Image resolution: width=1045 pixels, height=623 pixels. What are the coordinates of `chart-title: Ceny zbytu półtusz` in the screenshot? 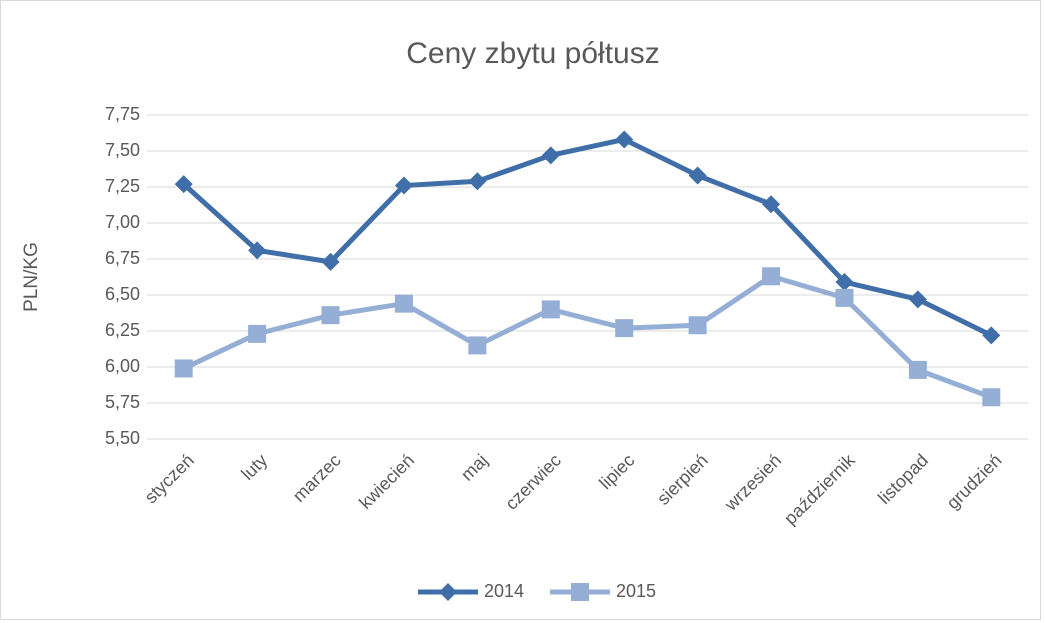 It's located at (532, 53).